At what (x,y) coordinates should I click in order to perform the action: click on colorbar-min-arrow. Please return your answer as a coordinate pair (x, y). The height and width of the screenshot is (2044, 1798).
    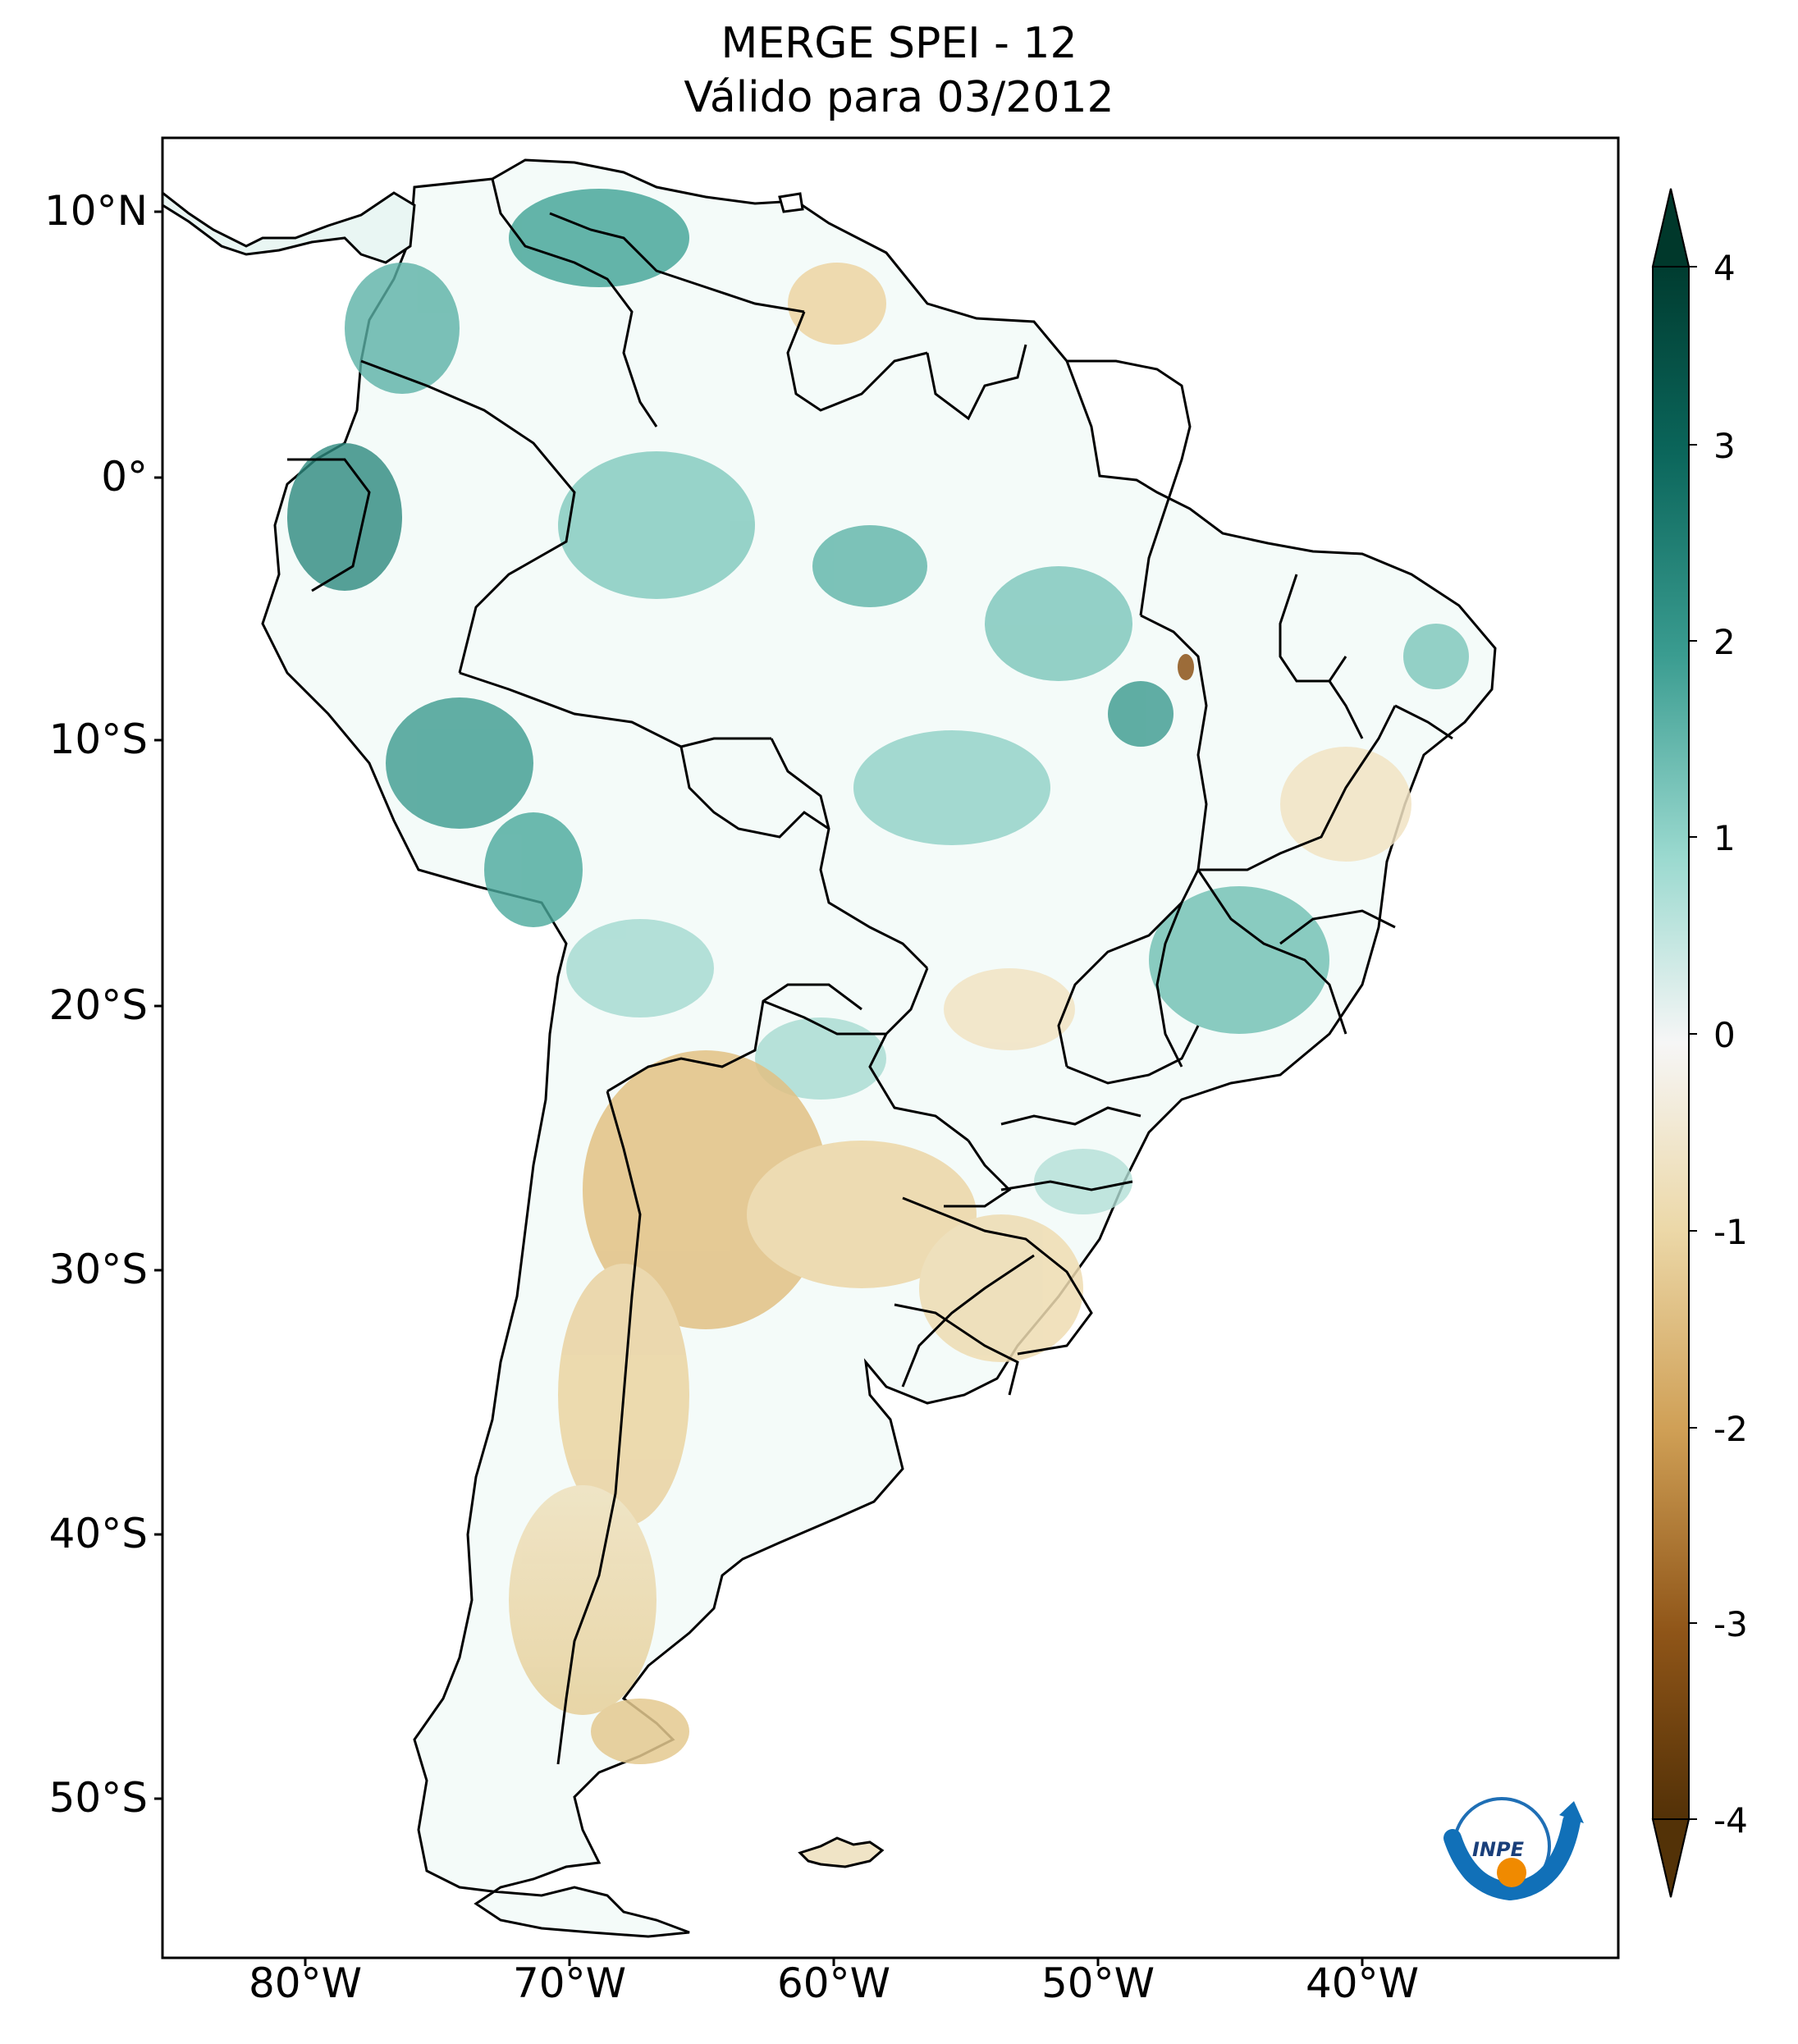
    Looking at the image, I should click on (1670, 1858).